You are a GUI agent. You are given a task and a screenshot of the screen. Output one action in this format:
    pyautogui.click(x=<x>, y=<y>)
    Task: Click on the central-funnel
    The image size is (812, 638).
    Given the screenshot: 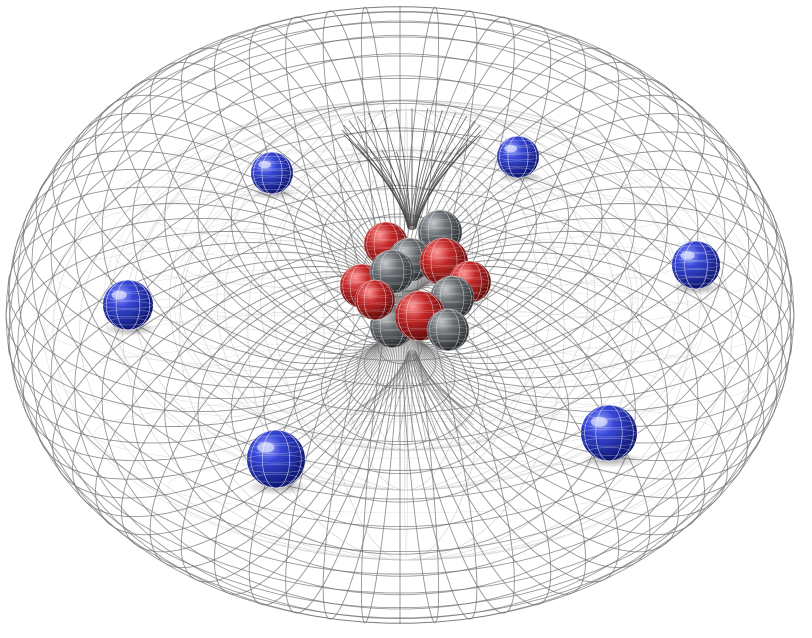 What is the action you would take?
    pyautogui.click(x=412, y=275)
    